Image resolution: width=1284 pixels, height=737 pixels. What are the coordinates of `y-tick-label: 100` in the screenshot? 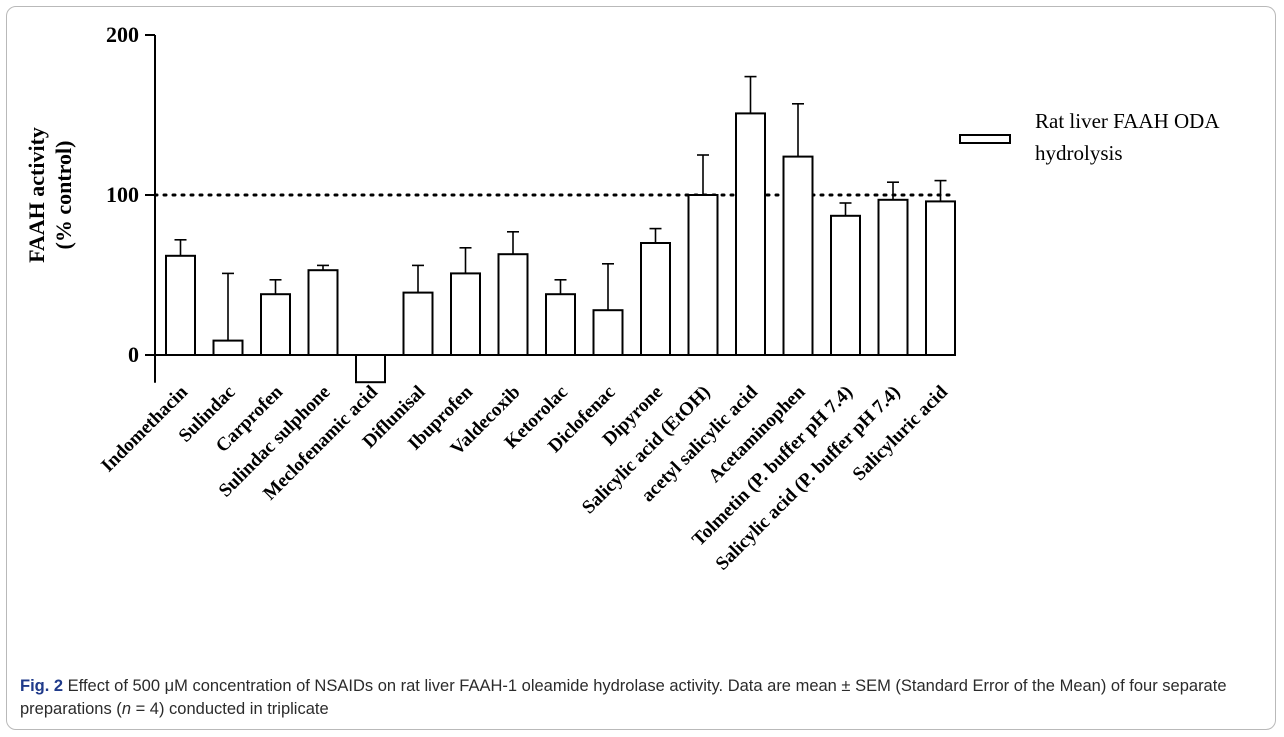 It's located at (122, 194).